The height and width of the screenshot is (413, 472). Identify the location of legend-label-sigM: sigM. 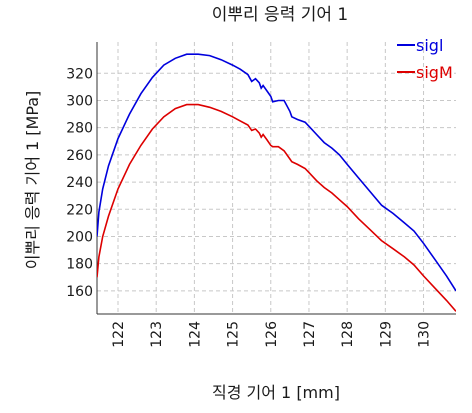
(434, 72).